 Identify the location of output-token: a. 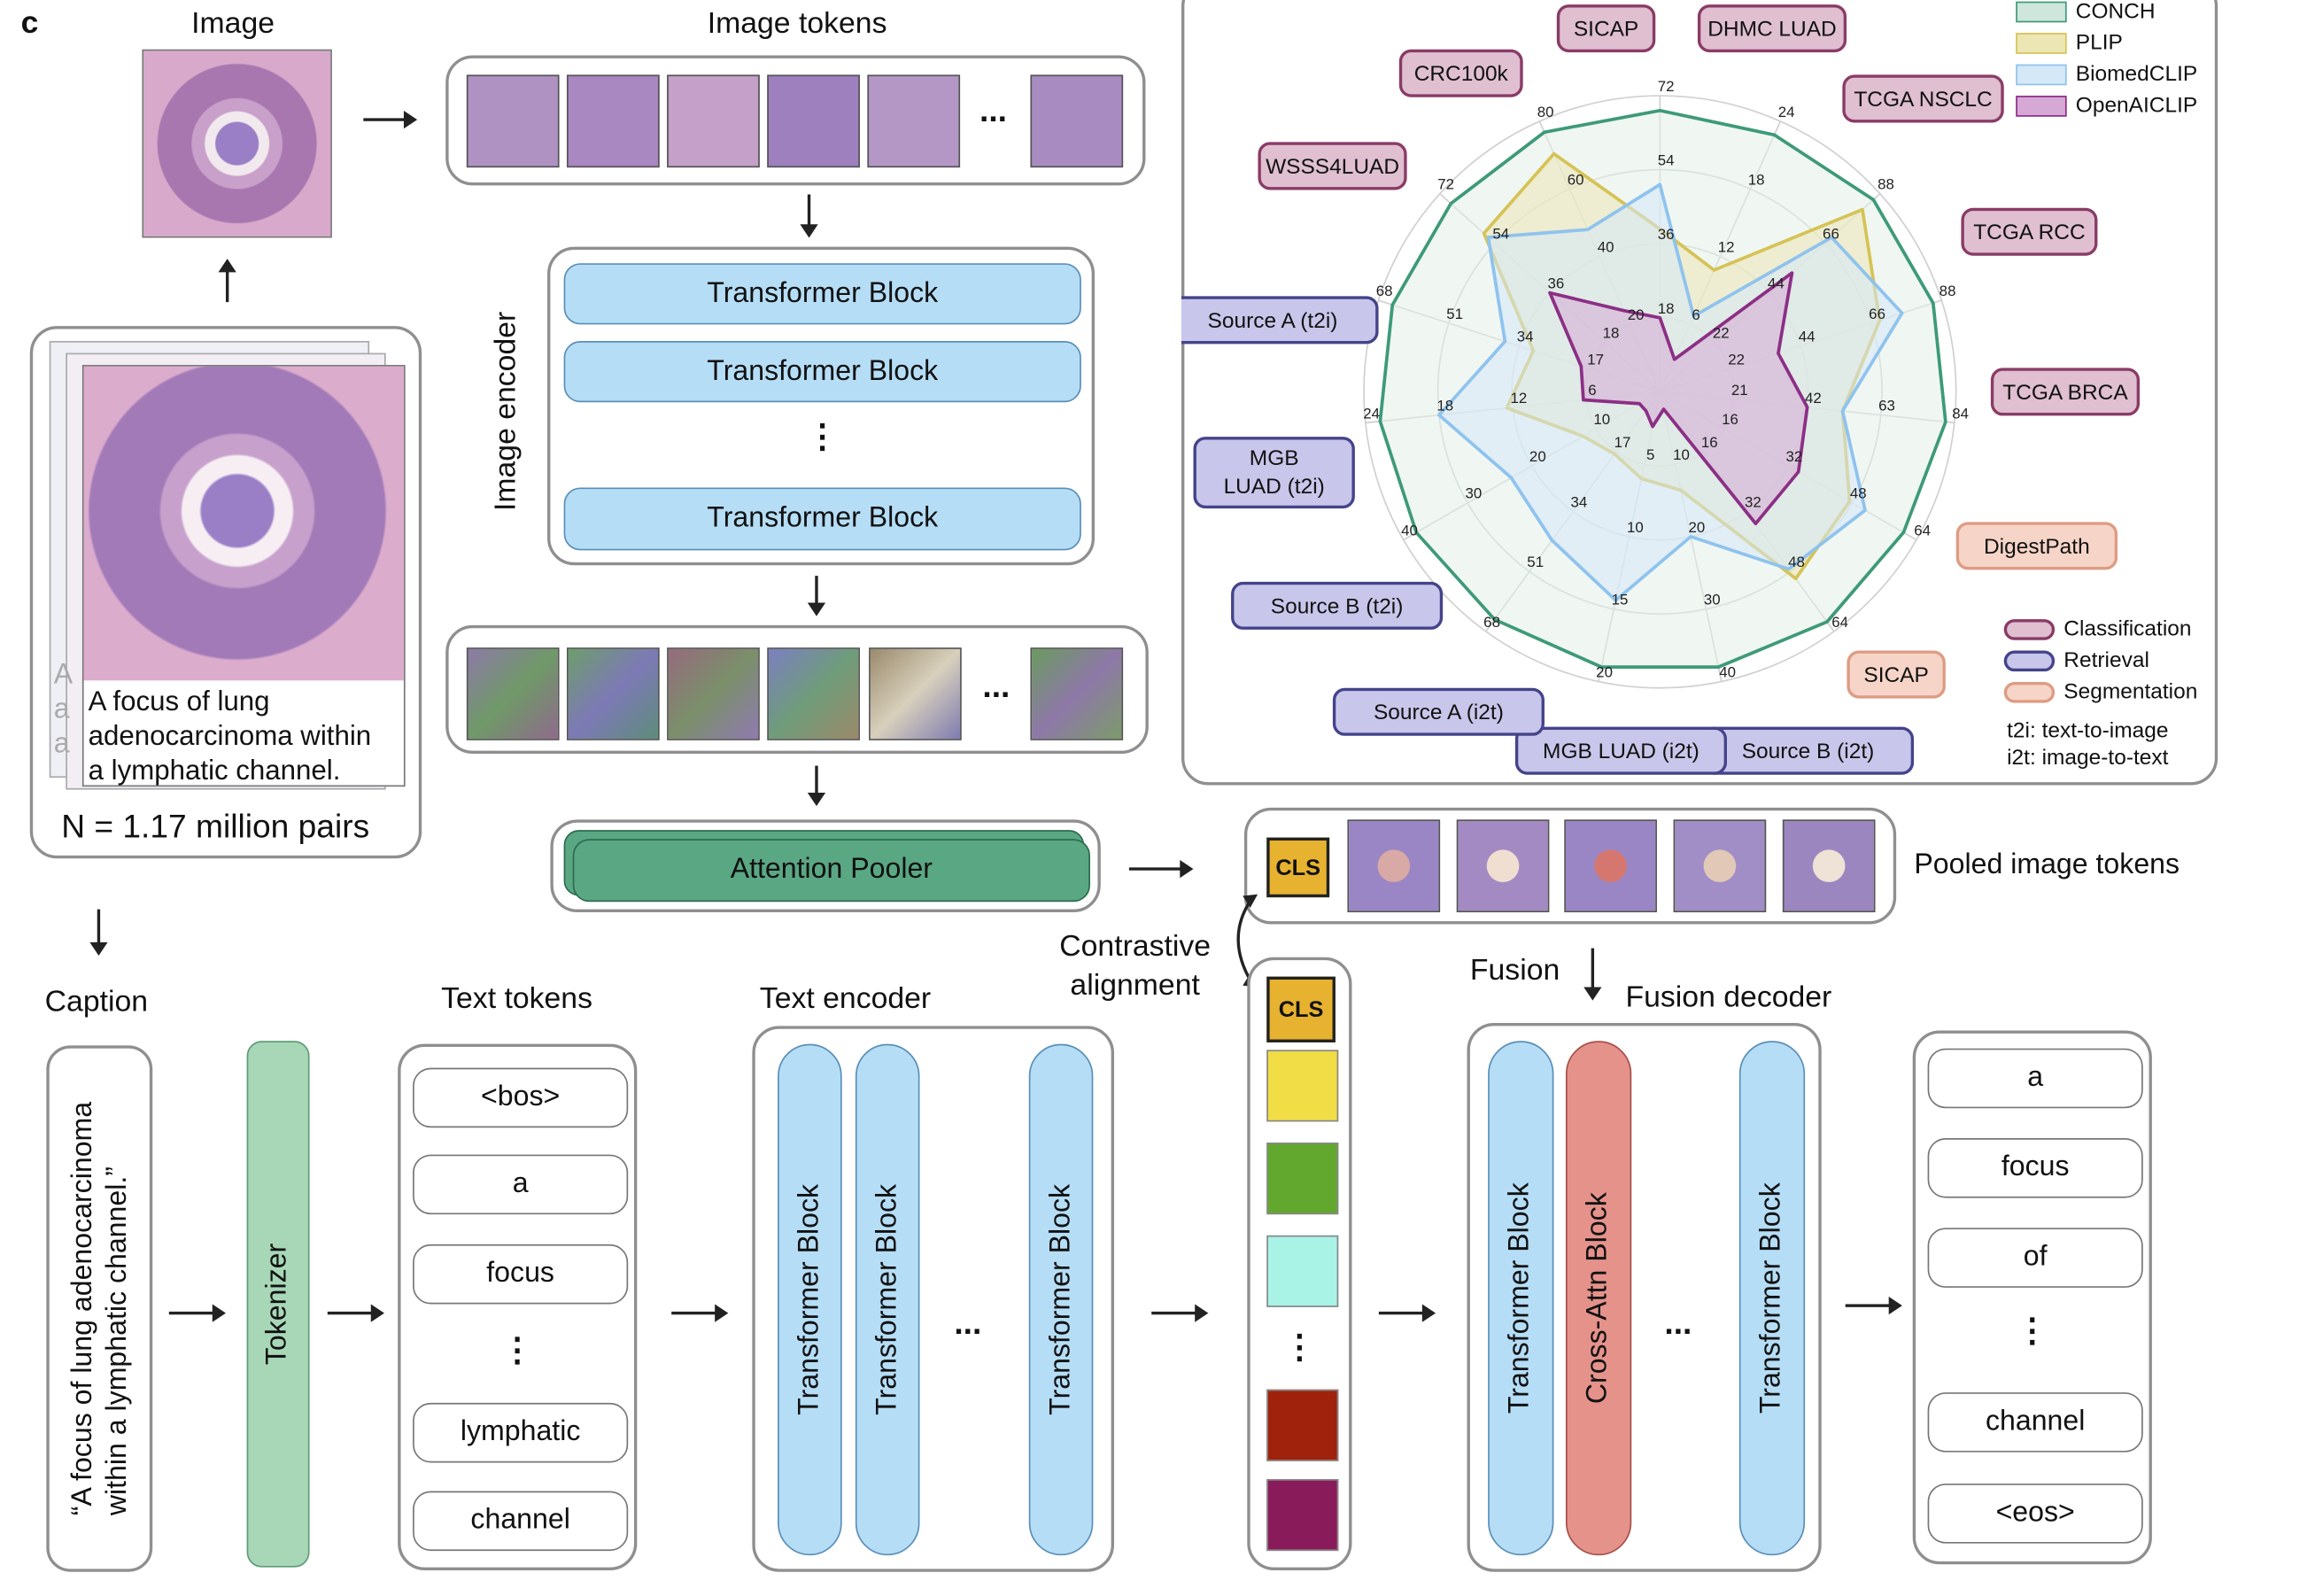
(2035, 1078).